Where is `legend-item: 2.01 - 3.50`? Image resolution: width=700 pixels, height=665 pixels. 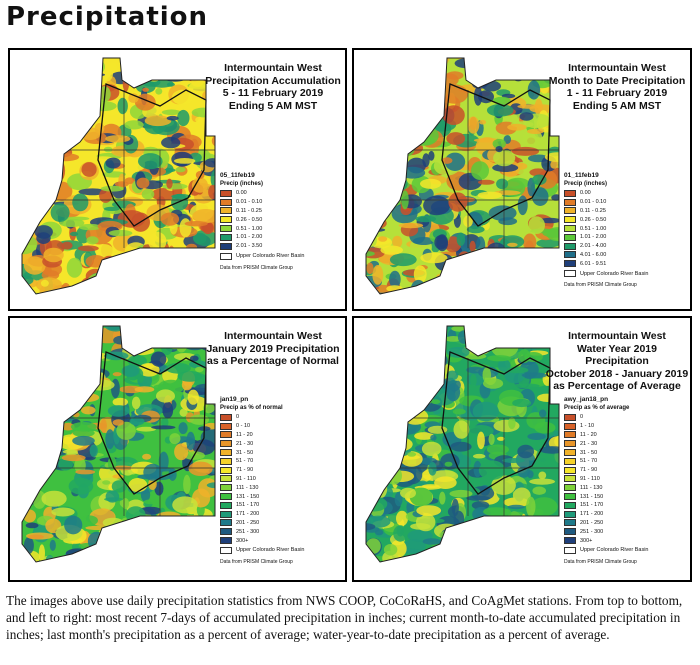 legend-item: 2.01 - 3.50 is located at coordinates (262, 246).